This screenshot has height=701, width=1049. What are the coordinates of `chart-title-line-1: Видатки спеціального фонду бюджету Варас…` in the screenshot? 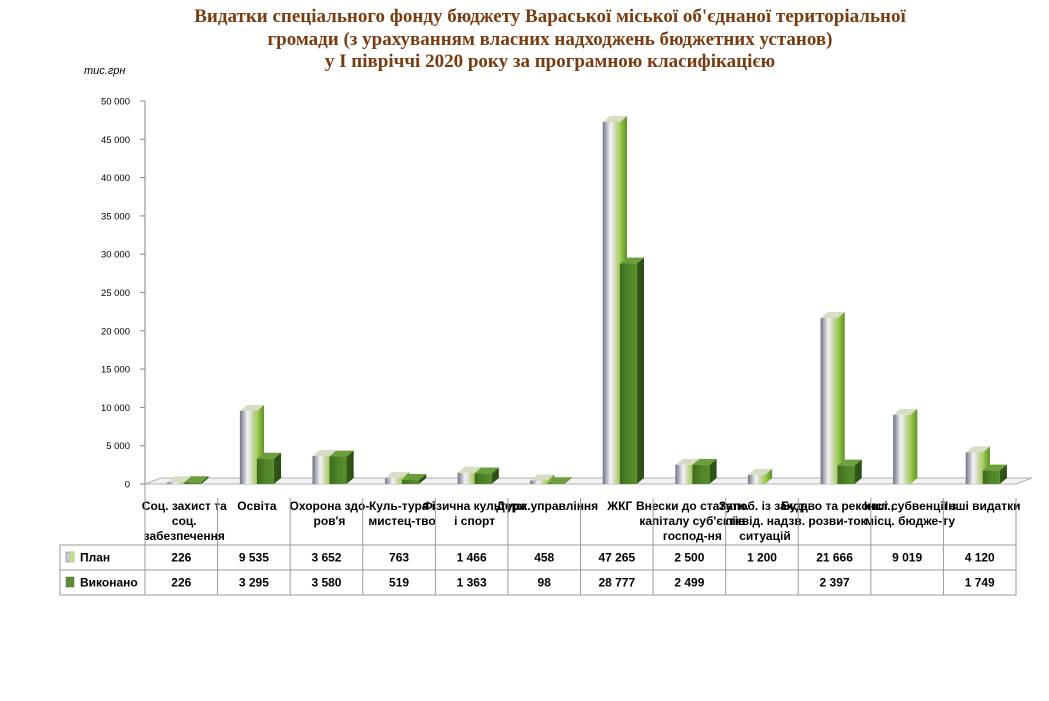 It's located at (550, 16).